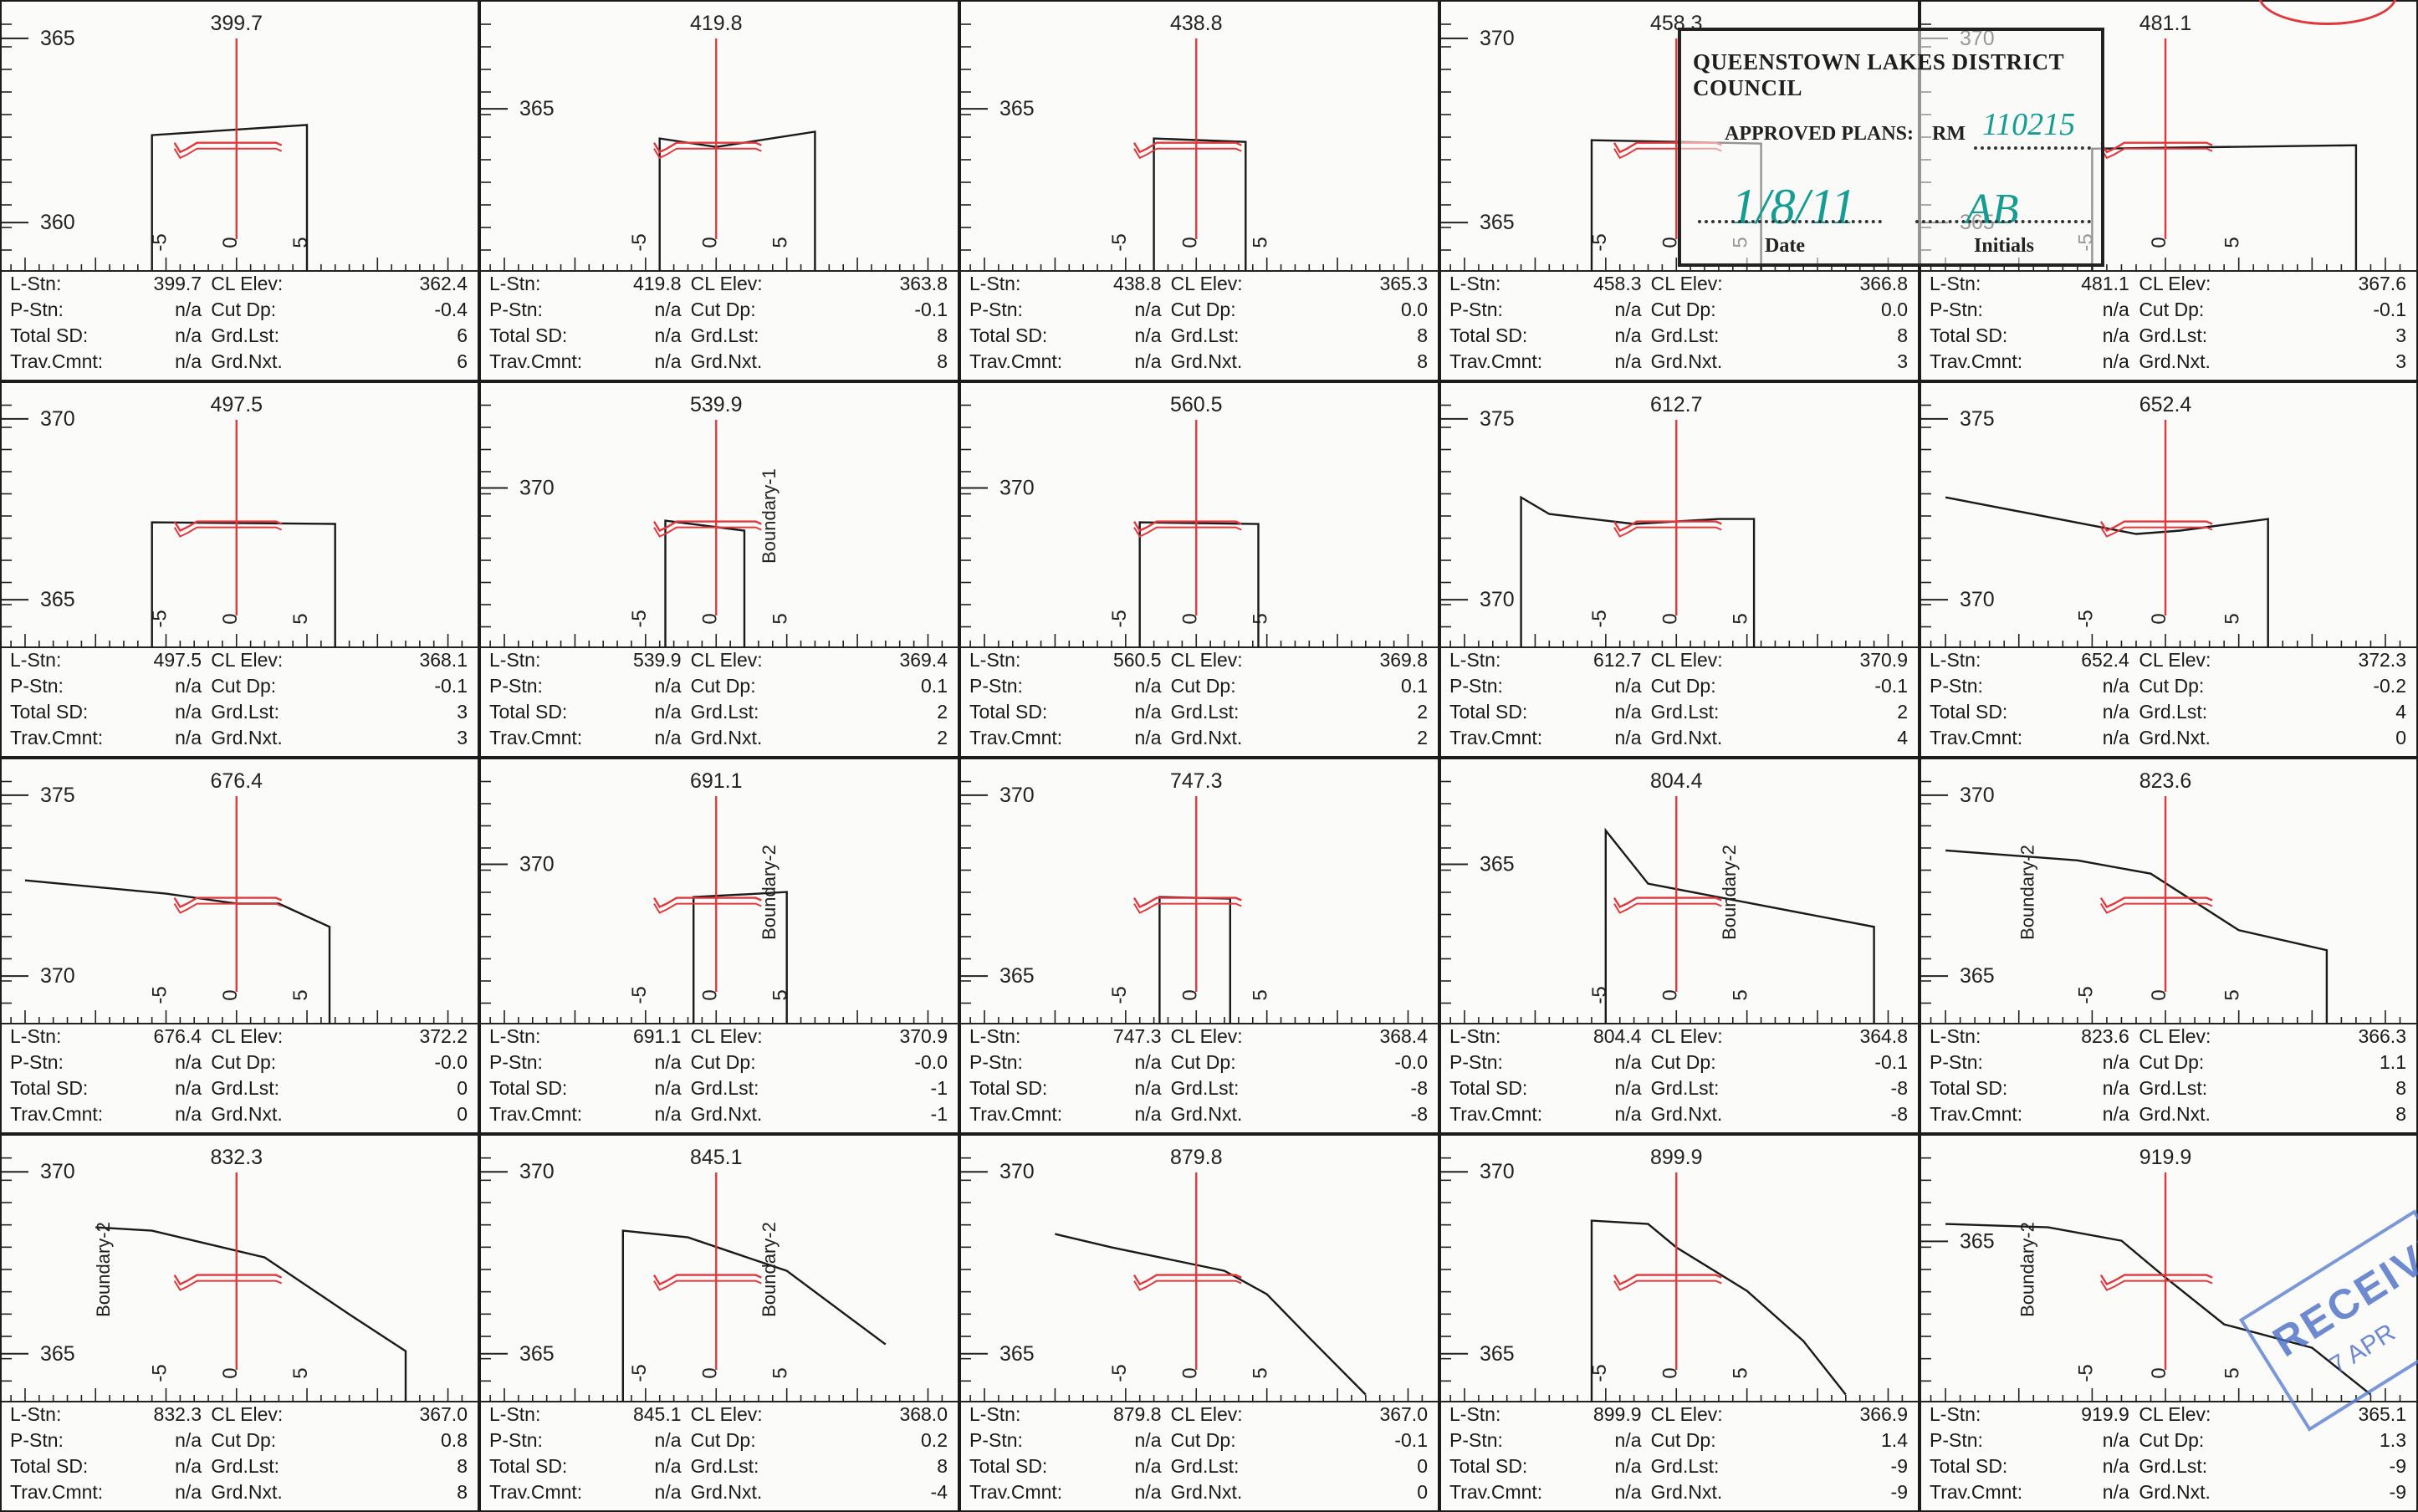 This screenshot has width=2418, height=1512. Describe the element at coordinates (2165, 23) in the screenshot. I see `station-label: 481.1` at that location.